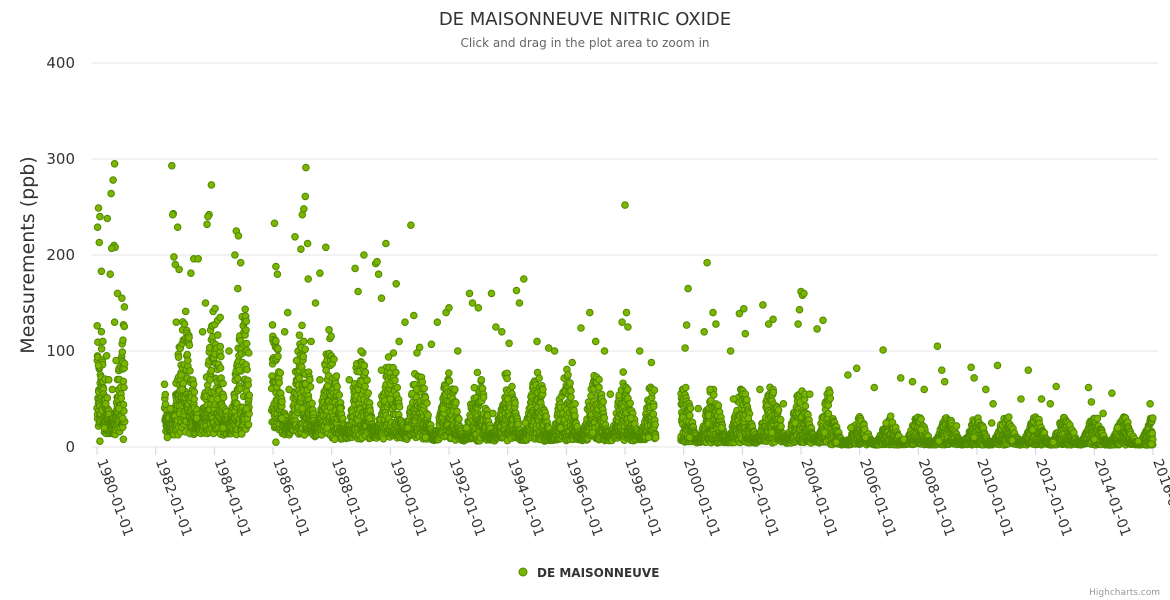 Image resolution: width=1170 pixels, height=600 pixels. What do you see at coordinates (877, 498) in the screenshot?
I see `x-tick-label: 2006-01-01` at bounding box center [877, 498].